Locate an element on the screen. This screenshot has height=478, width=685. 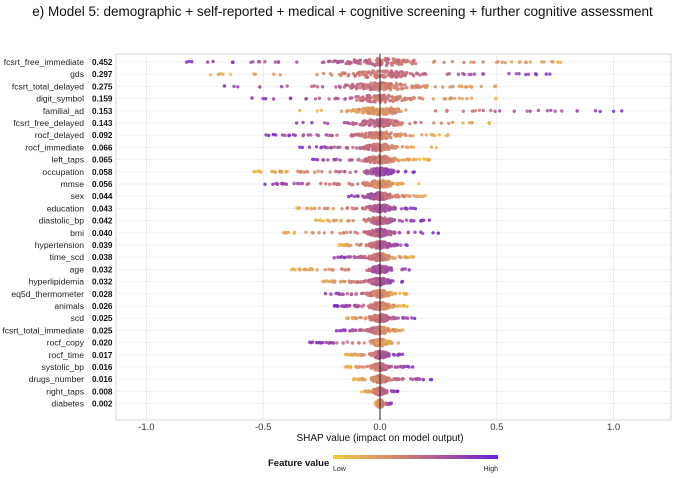
feature-label: fcsrt_total_delayed is located at coordinates (48, 86).